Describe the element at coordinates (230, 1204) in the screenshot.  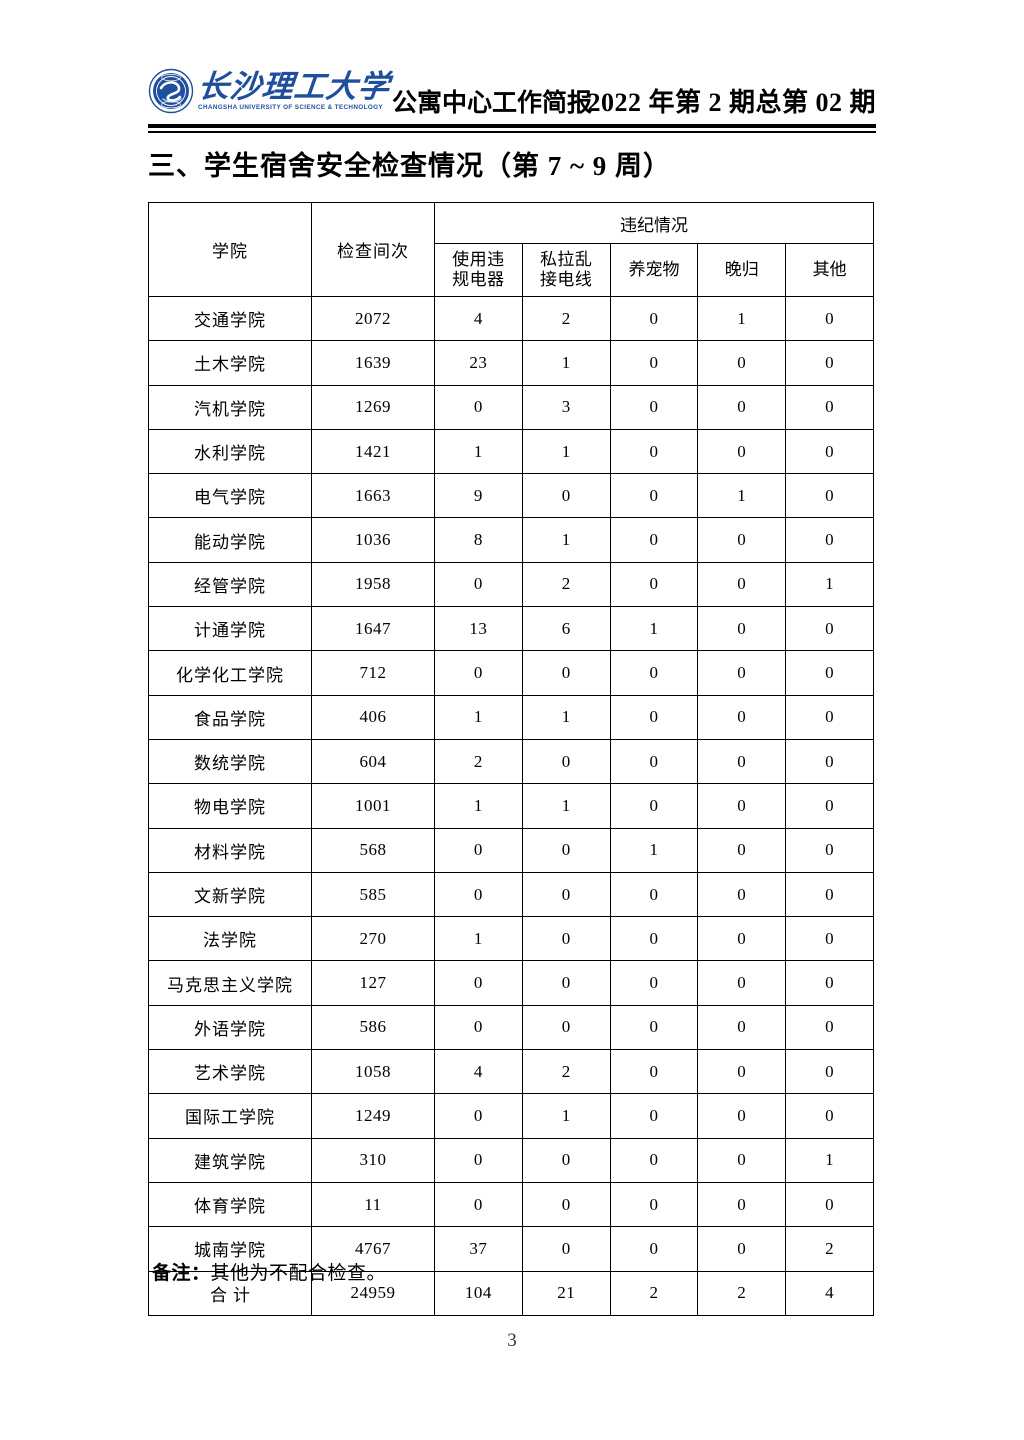
I see `college-name-cell: 体育学院` at that location.